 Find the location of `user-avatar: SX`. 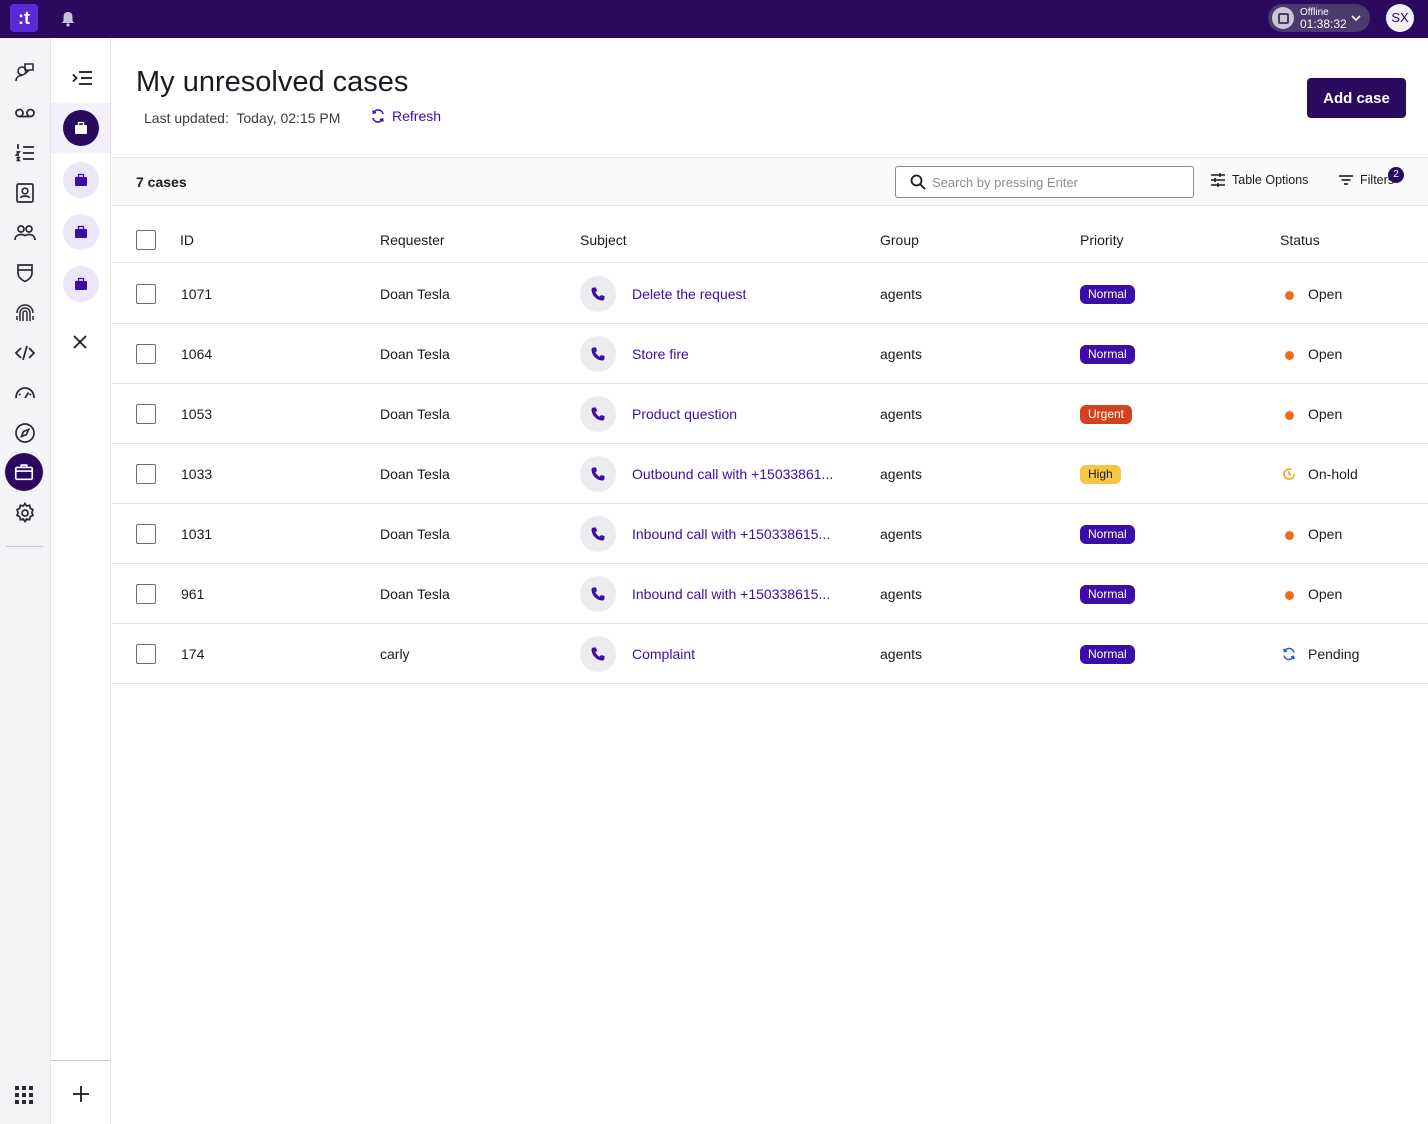

user-avatar: SX is located at coordinates (1400, 18).